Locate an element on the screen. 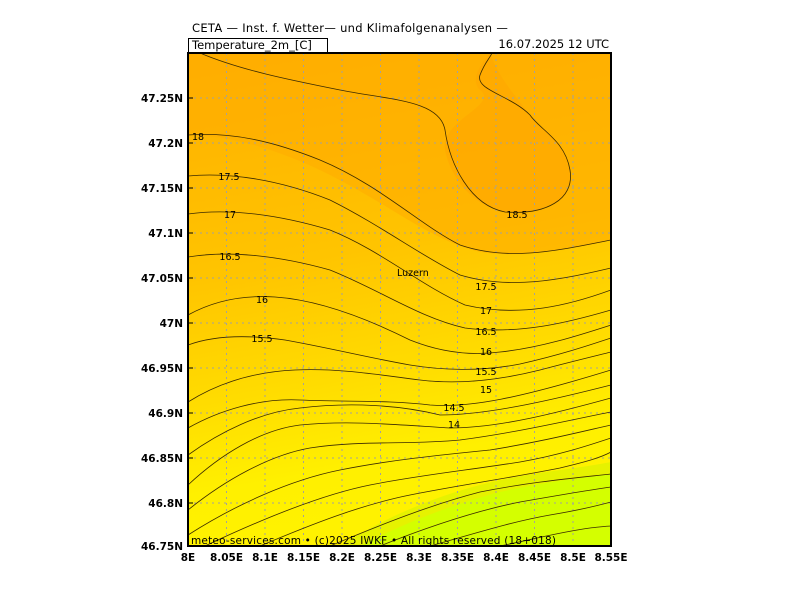 This screenshot has height=600, width=800. x-tick-label: 8.55E is located at coordinates (610, 558).